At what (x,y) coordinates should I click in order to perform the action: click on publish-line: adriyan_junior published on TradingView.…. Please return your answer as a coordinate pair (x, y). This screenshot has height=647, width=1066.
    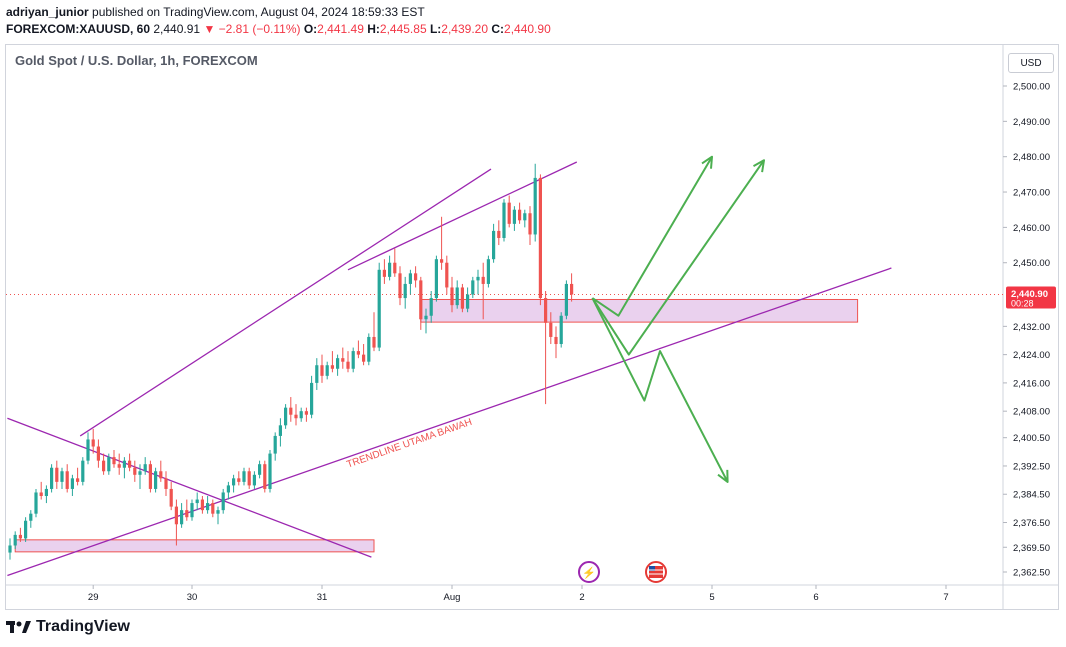
    Looking at the image, I should click on (215, 12).